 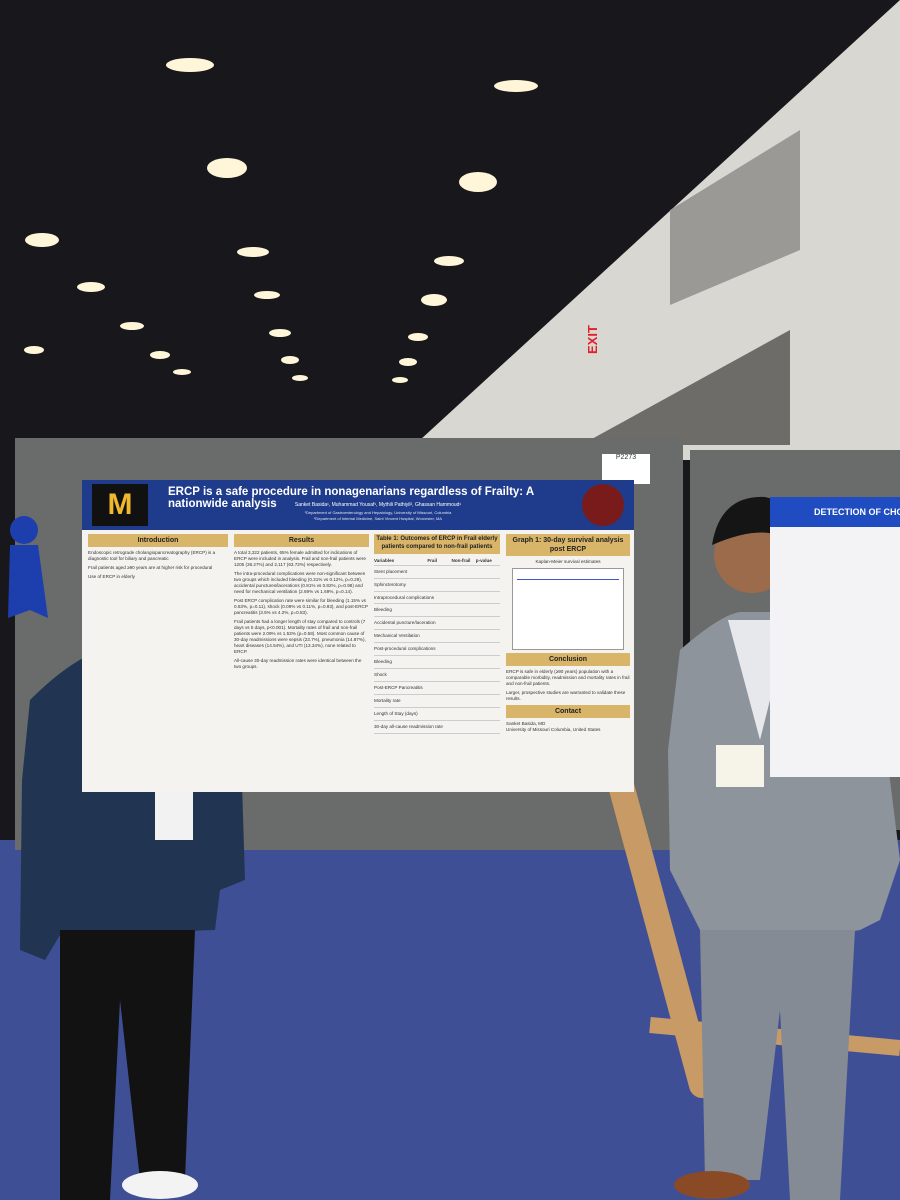 I want to click on ribbon-tail, so click(x=28, y=581).